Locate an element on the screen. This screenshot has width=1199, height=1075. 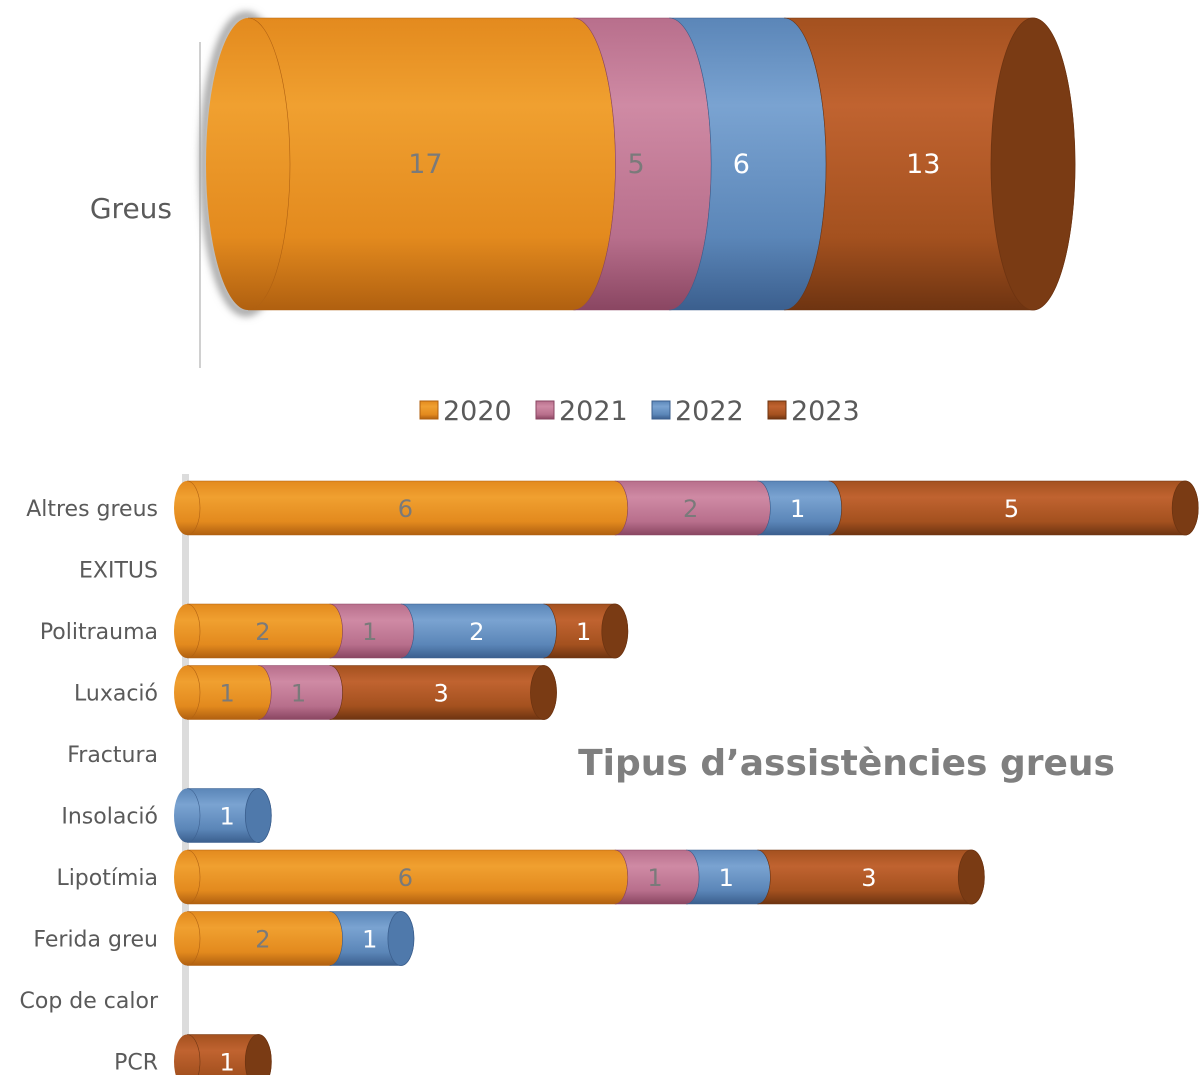
data-label-2023: 5 is located at coordinates (1011, 509).